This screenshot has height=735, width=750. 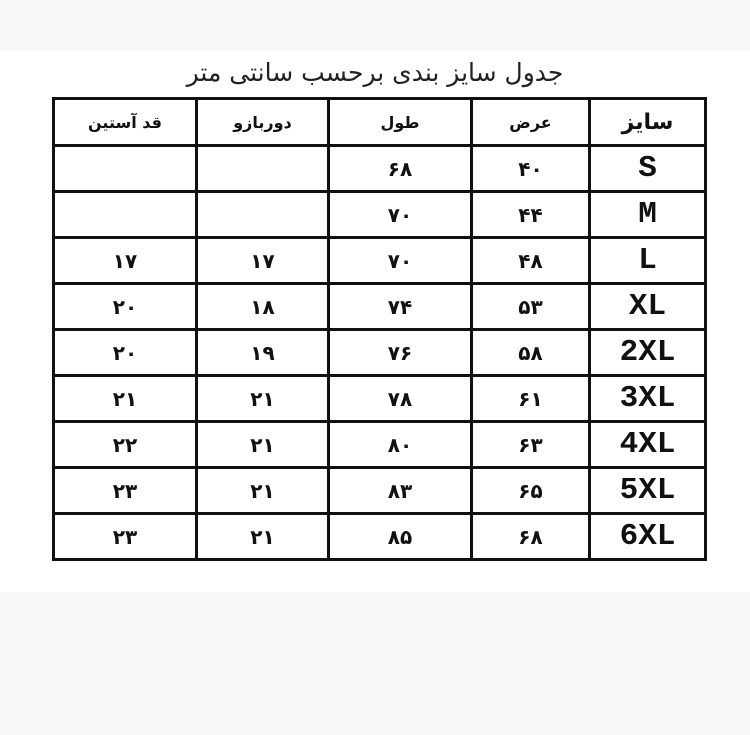 What do you see at coordinates (530, 168) in the screenshot?
I see `cell-width: ۴۰` at bounding box center [530, 168].